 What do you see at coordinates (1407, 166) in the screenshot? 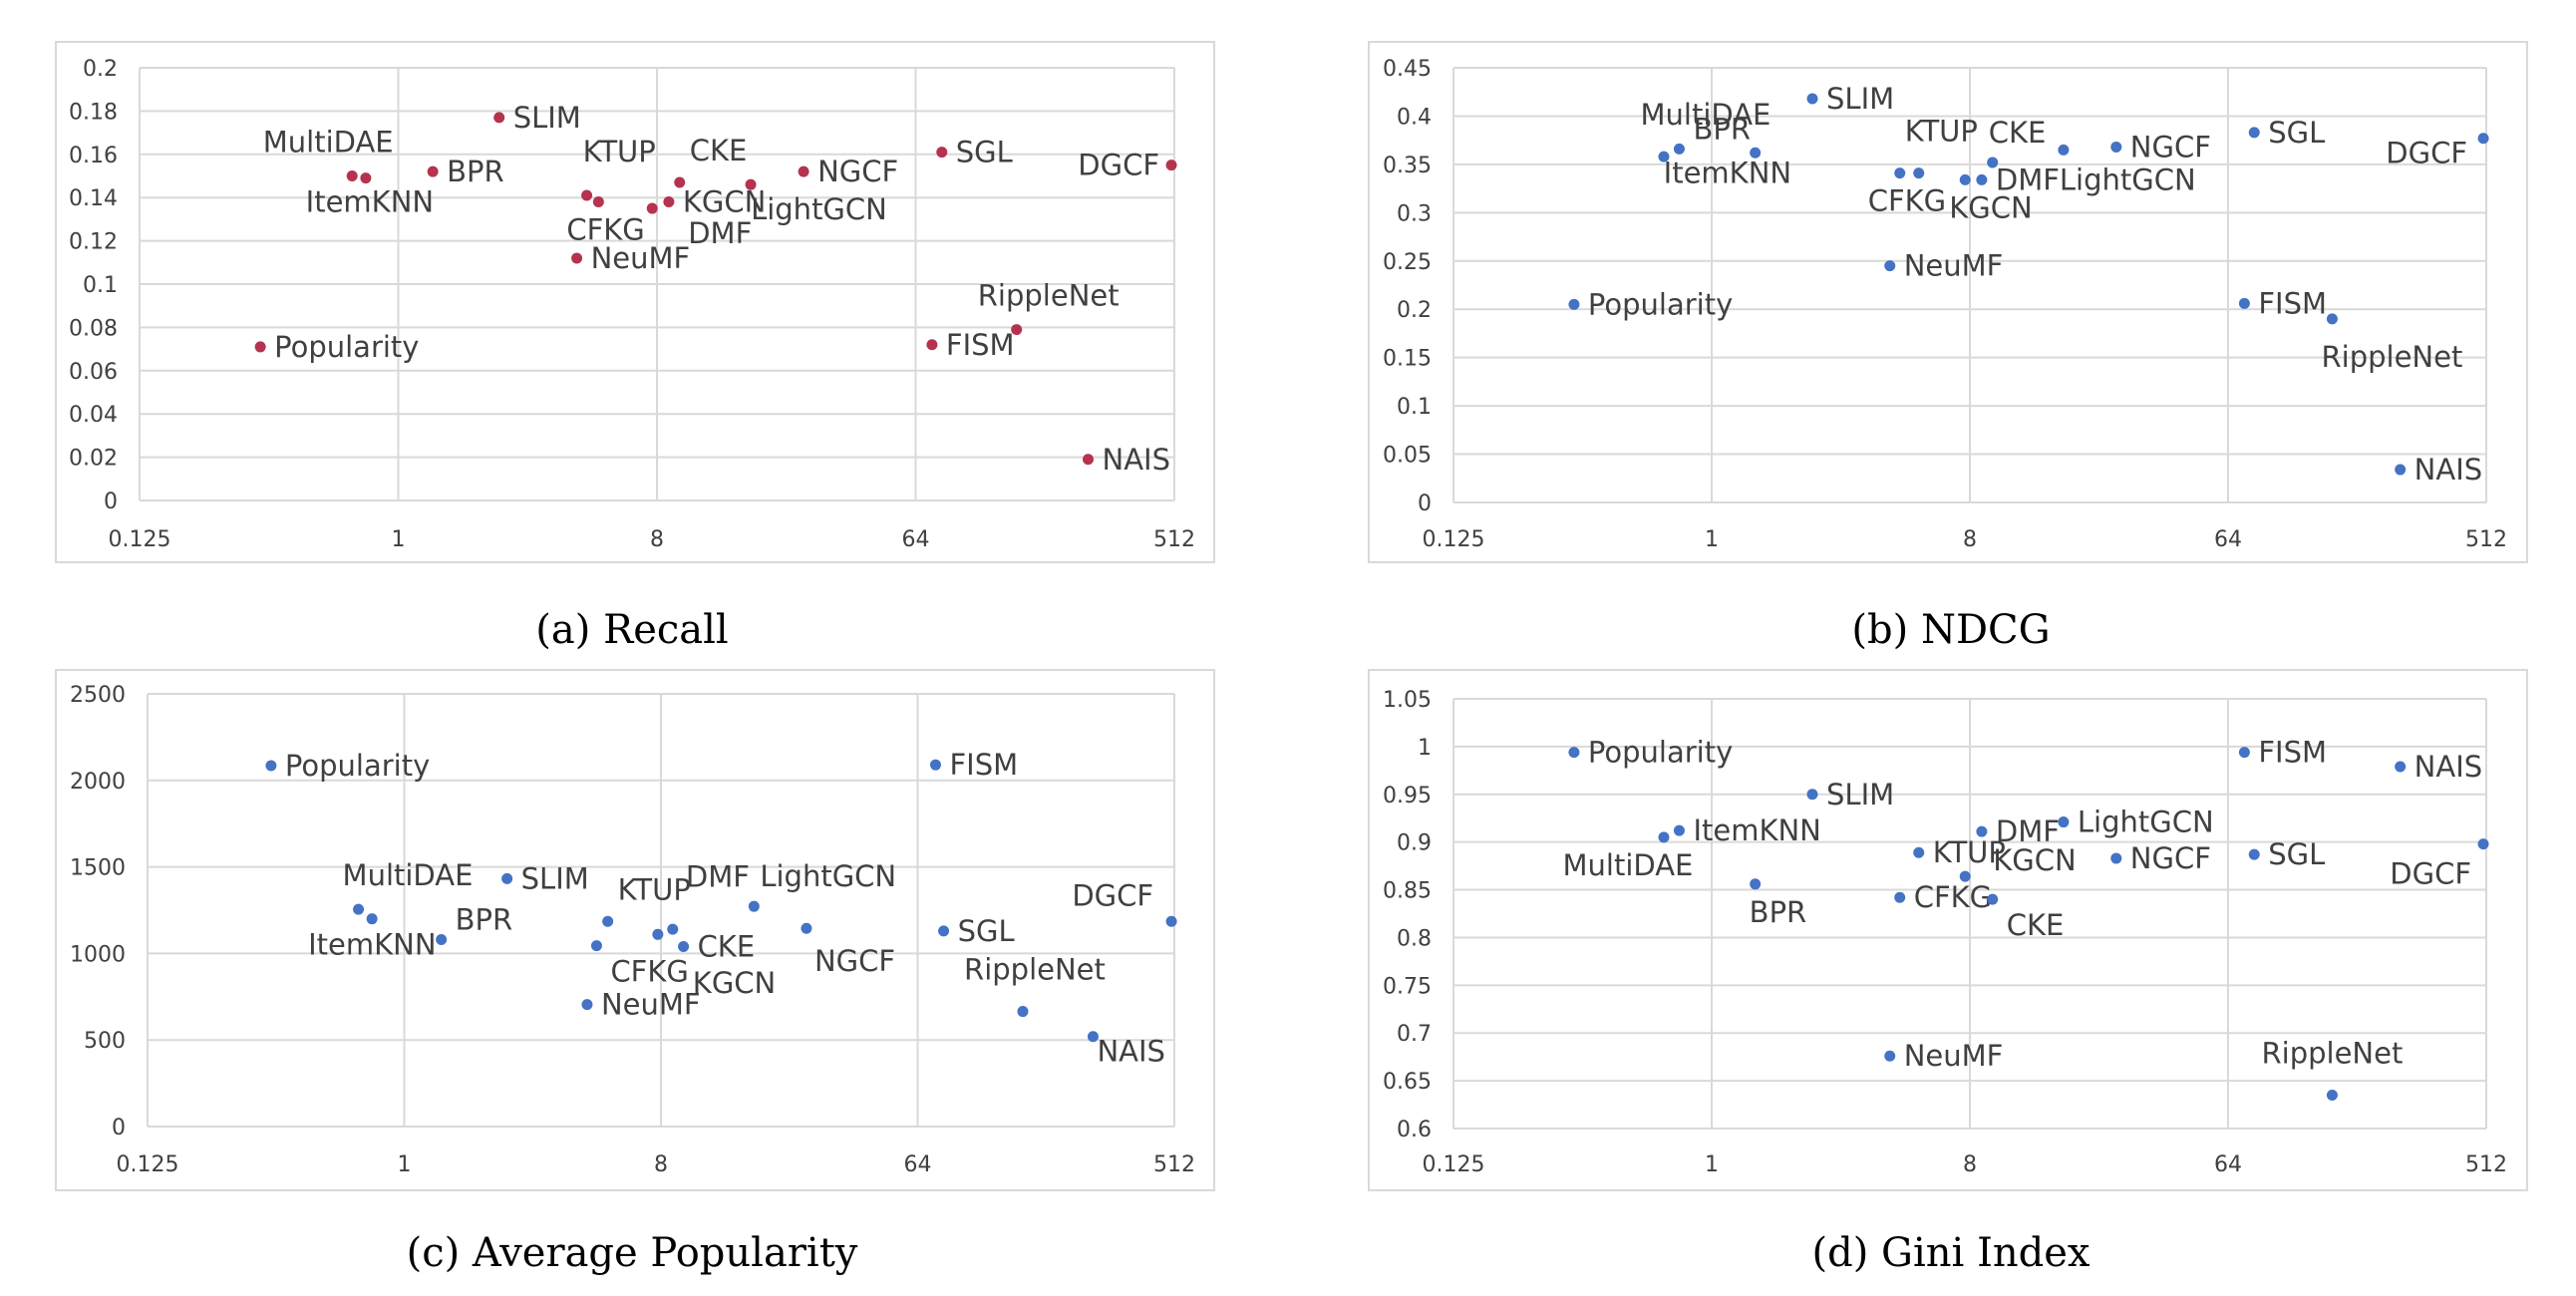
I see `y-tick-label: 0.35` at bounding box center [1407, 166].